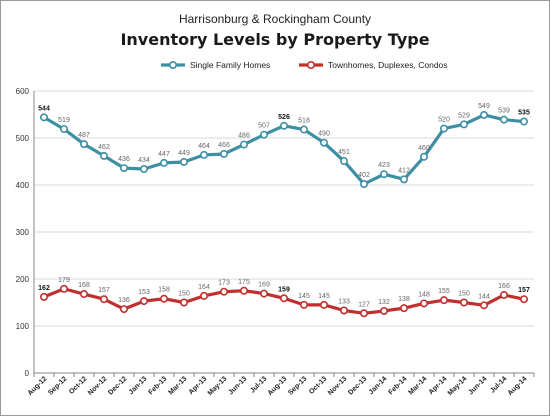 This screenshot has height=416, width=550. Describe the element at coordinates (438, 385) in the screenshot. I see `x-tick-label: Apr-14` at that location.